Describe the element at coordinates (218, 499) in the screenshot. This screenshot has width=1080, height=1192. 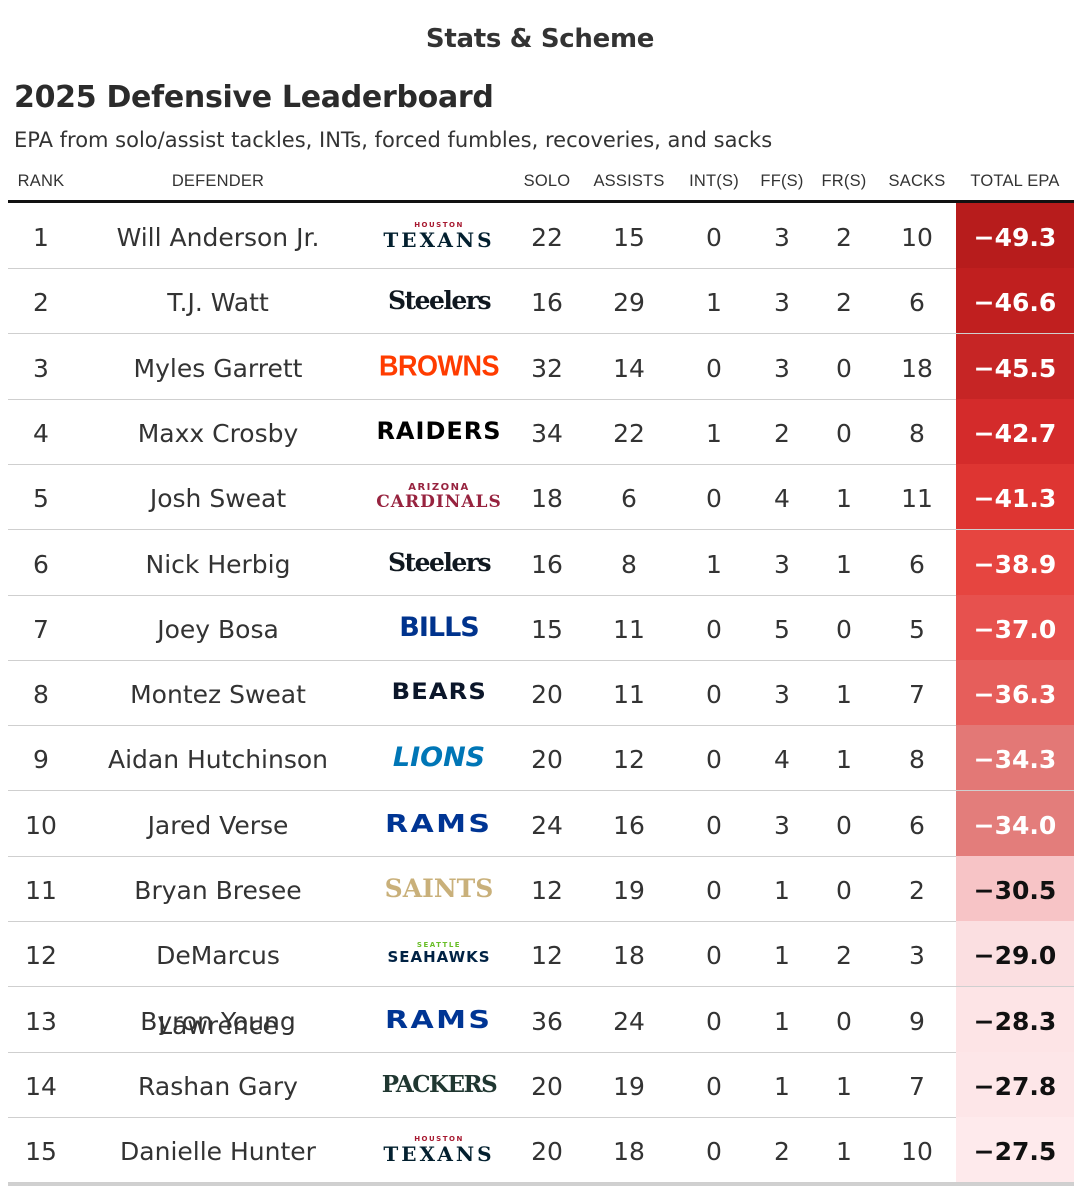
I see `defender-name: Josh Sweat` at that location.